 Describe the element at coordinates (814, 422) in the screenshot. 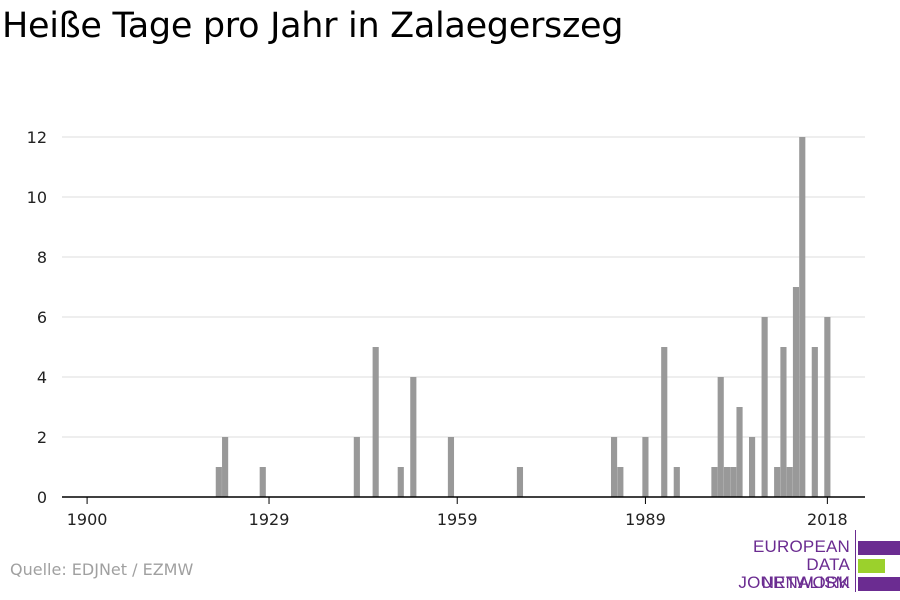

I see `bar-2016` at that location.